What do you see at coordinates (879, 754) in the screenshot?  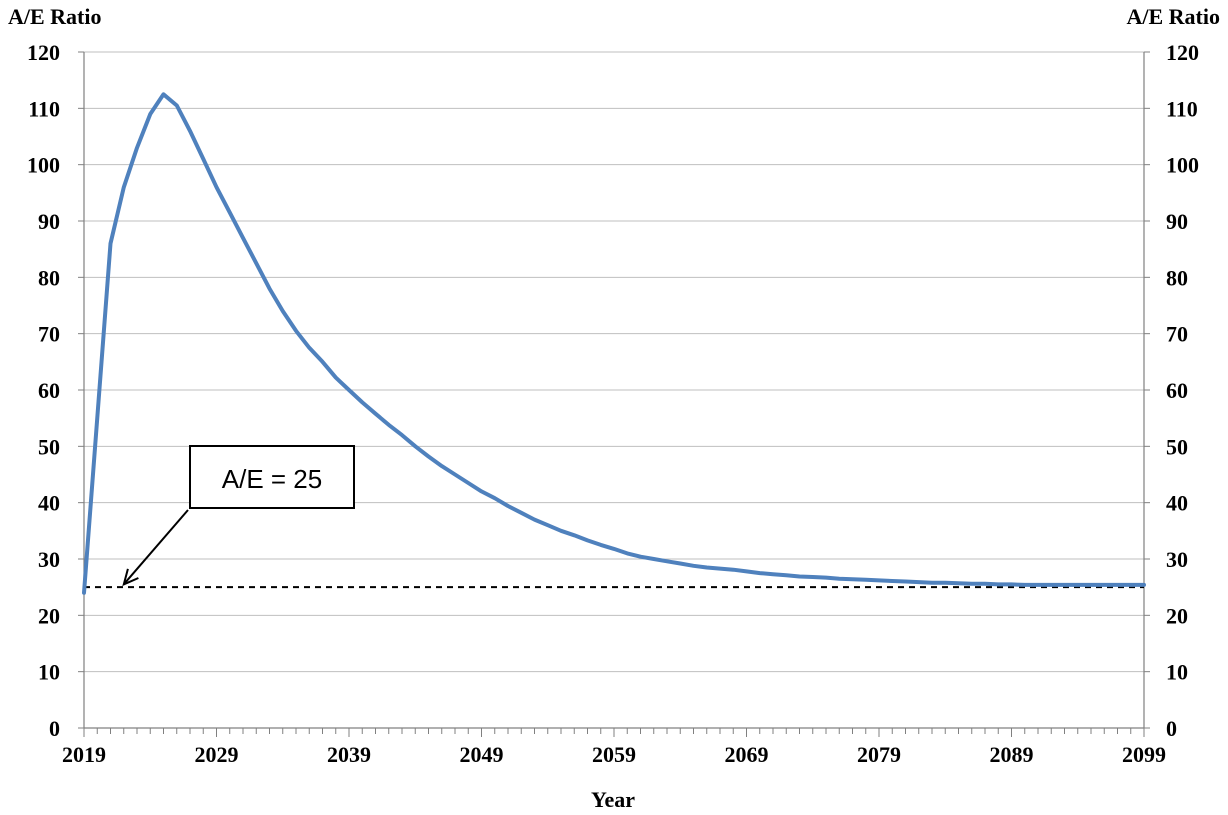 I see `x-tick-label-2079: 2079` at bounding box center [879, 754].